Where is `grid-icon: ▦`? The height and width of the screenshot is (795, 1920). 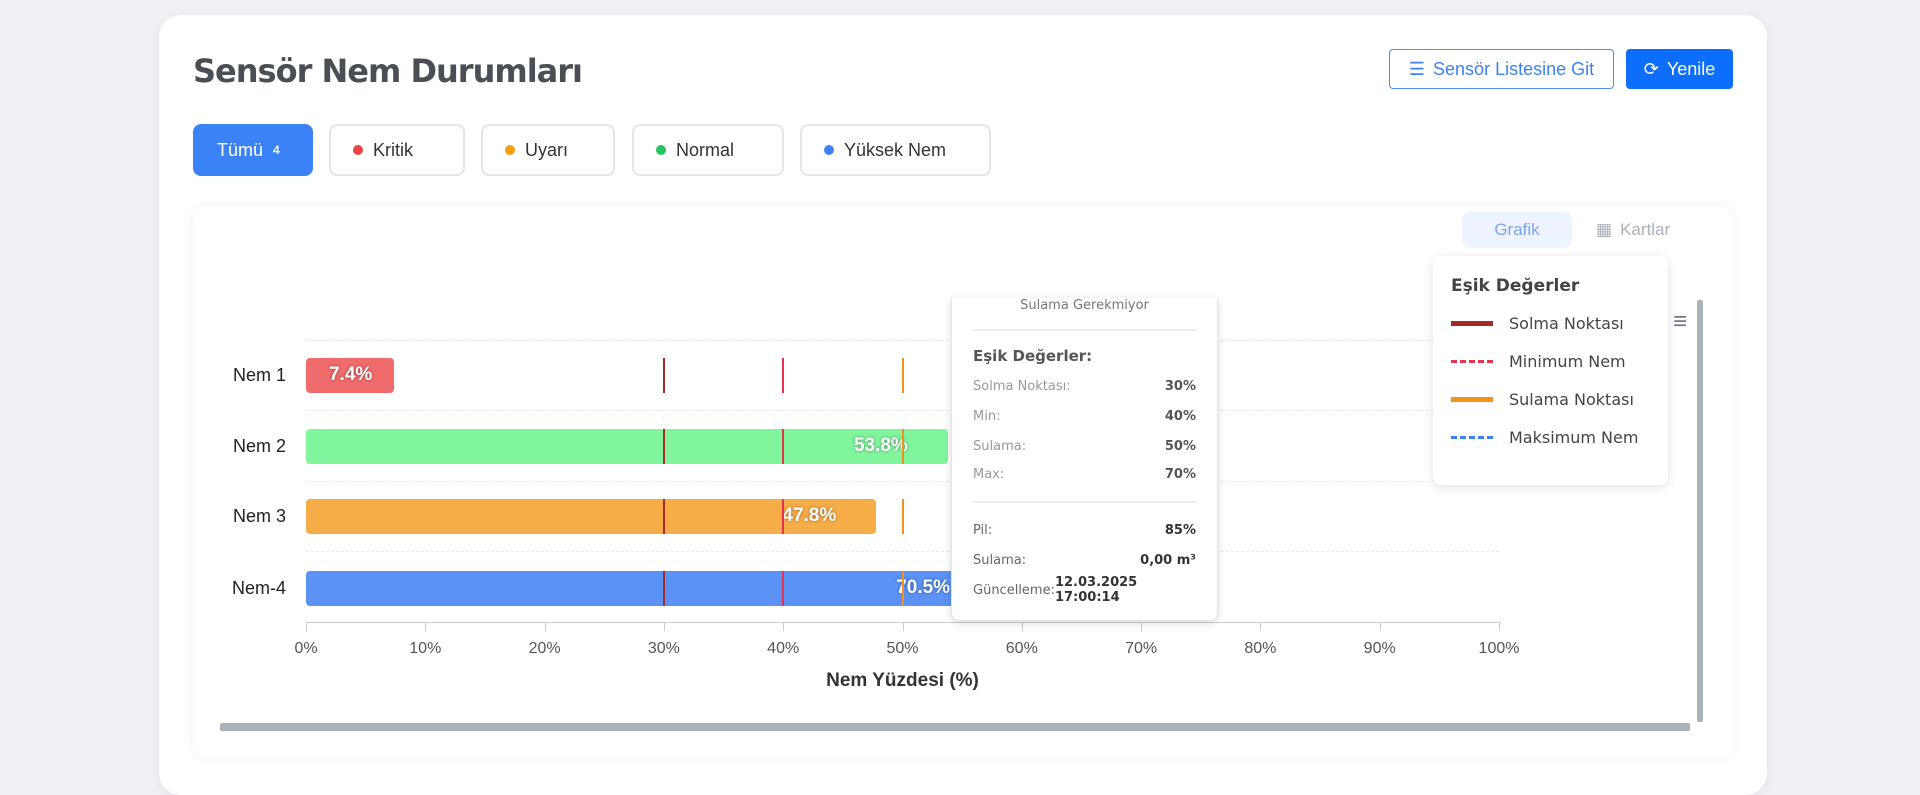
grid-icon: ▦ is located at coordinates (1604, 229).